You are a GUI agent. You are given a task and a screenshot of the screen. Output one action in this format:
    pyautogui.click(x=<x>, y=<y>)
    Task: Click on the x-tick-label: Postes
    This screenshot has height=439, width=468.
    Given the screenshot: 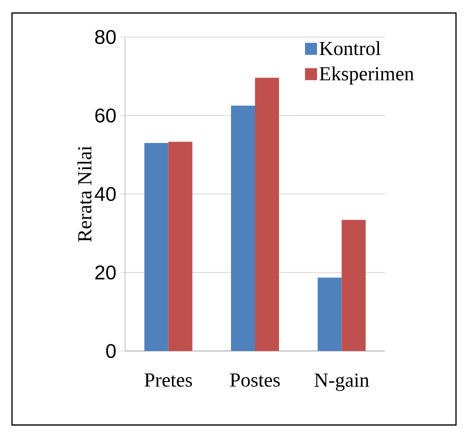 What is the action you would take?
    pyautogui.click(x=255, y=380)
    